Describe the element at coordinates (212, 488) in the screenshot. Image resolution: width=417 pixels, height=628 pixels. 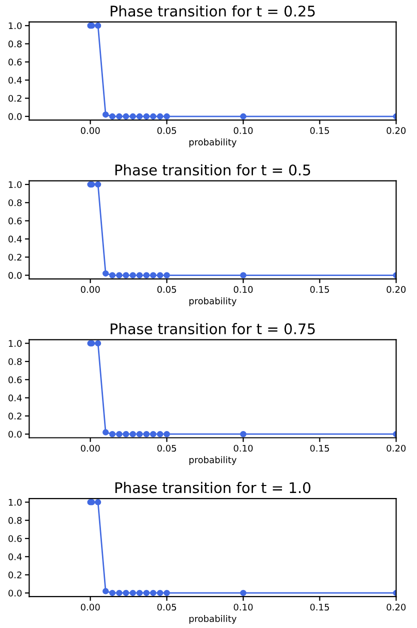
I see `chart-title: Phase transition for t = 1.0` at that location.